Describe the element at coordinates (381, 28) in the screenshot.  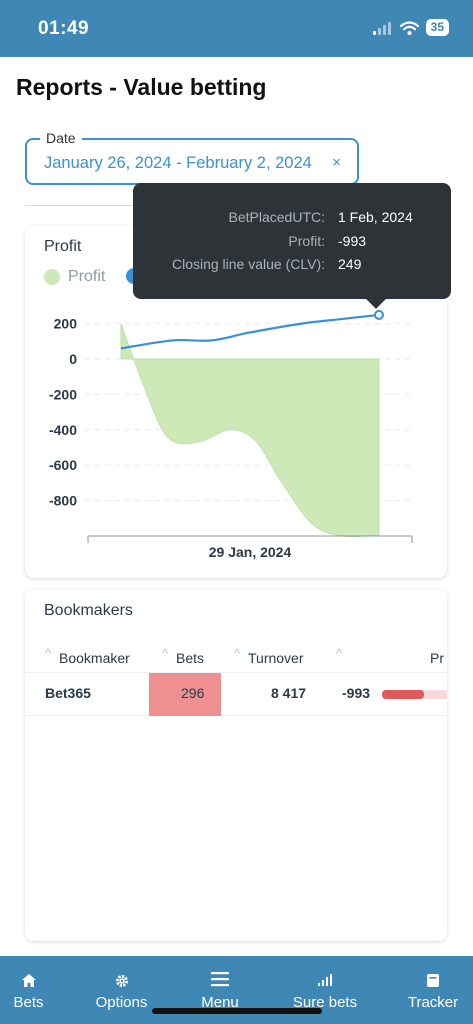
I see `cellular-signal-icon` at that location.